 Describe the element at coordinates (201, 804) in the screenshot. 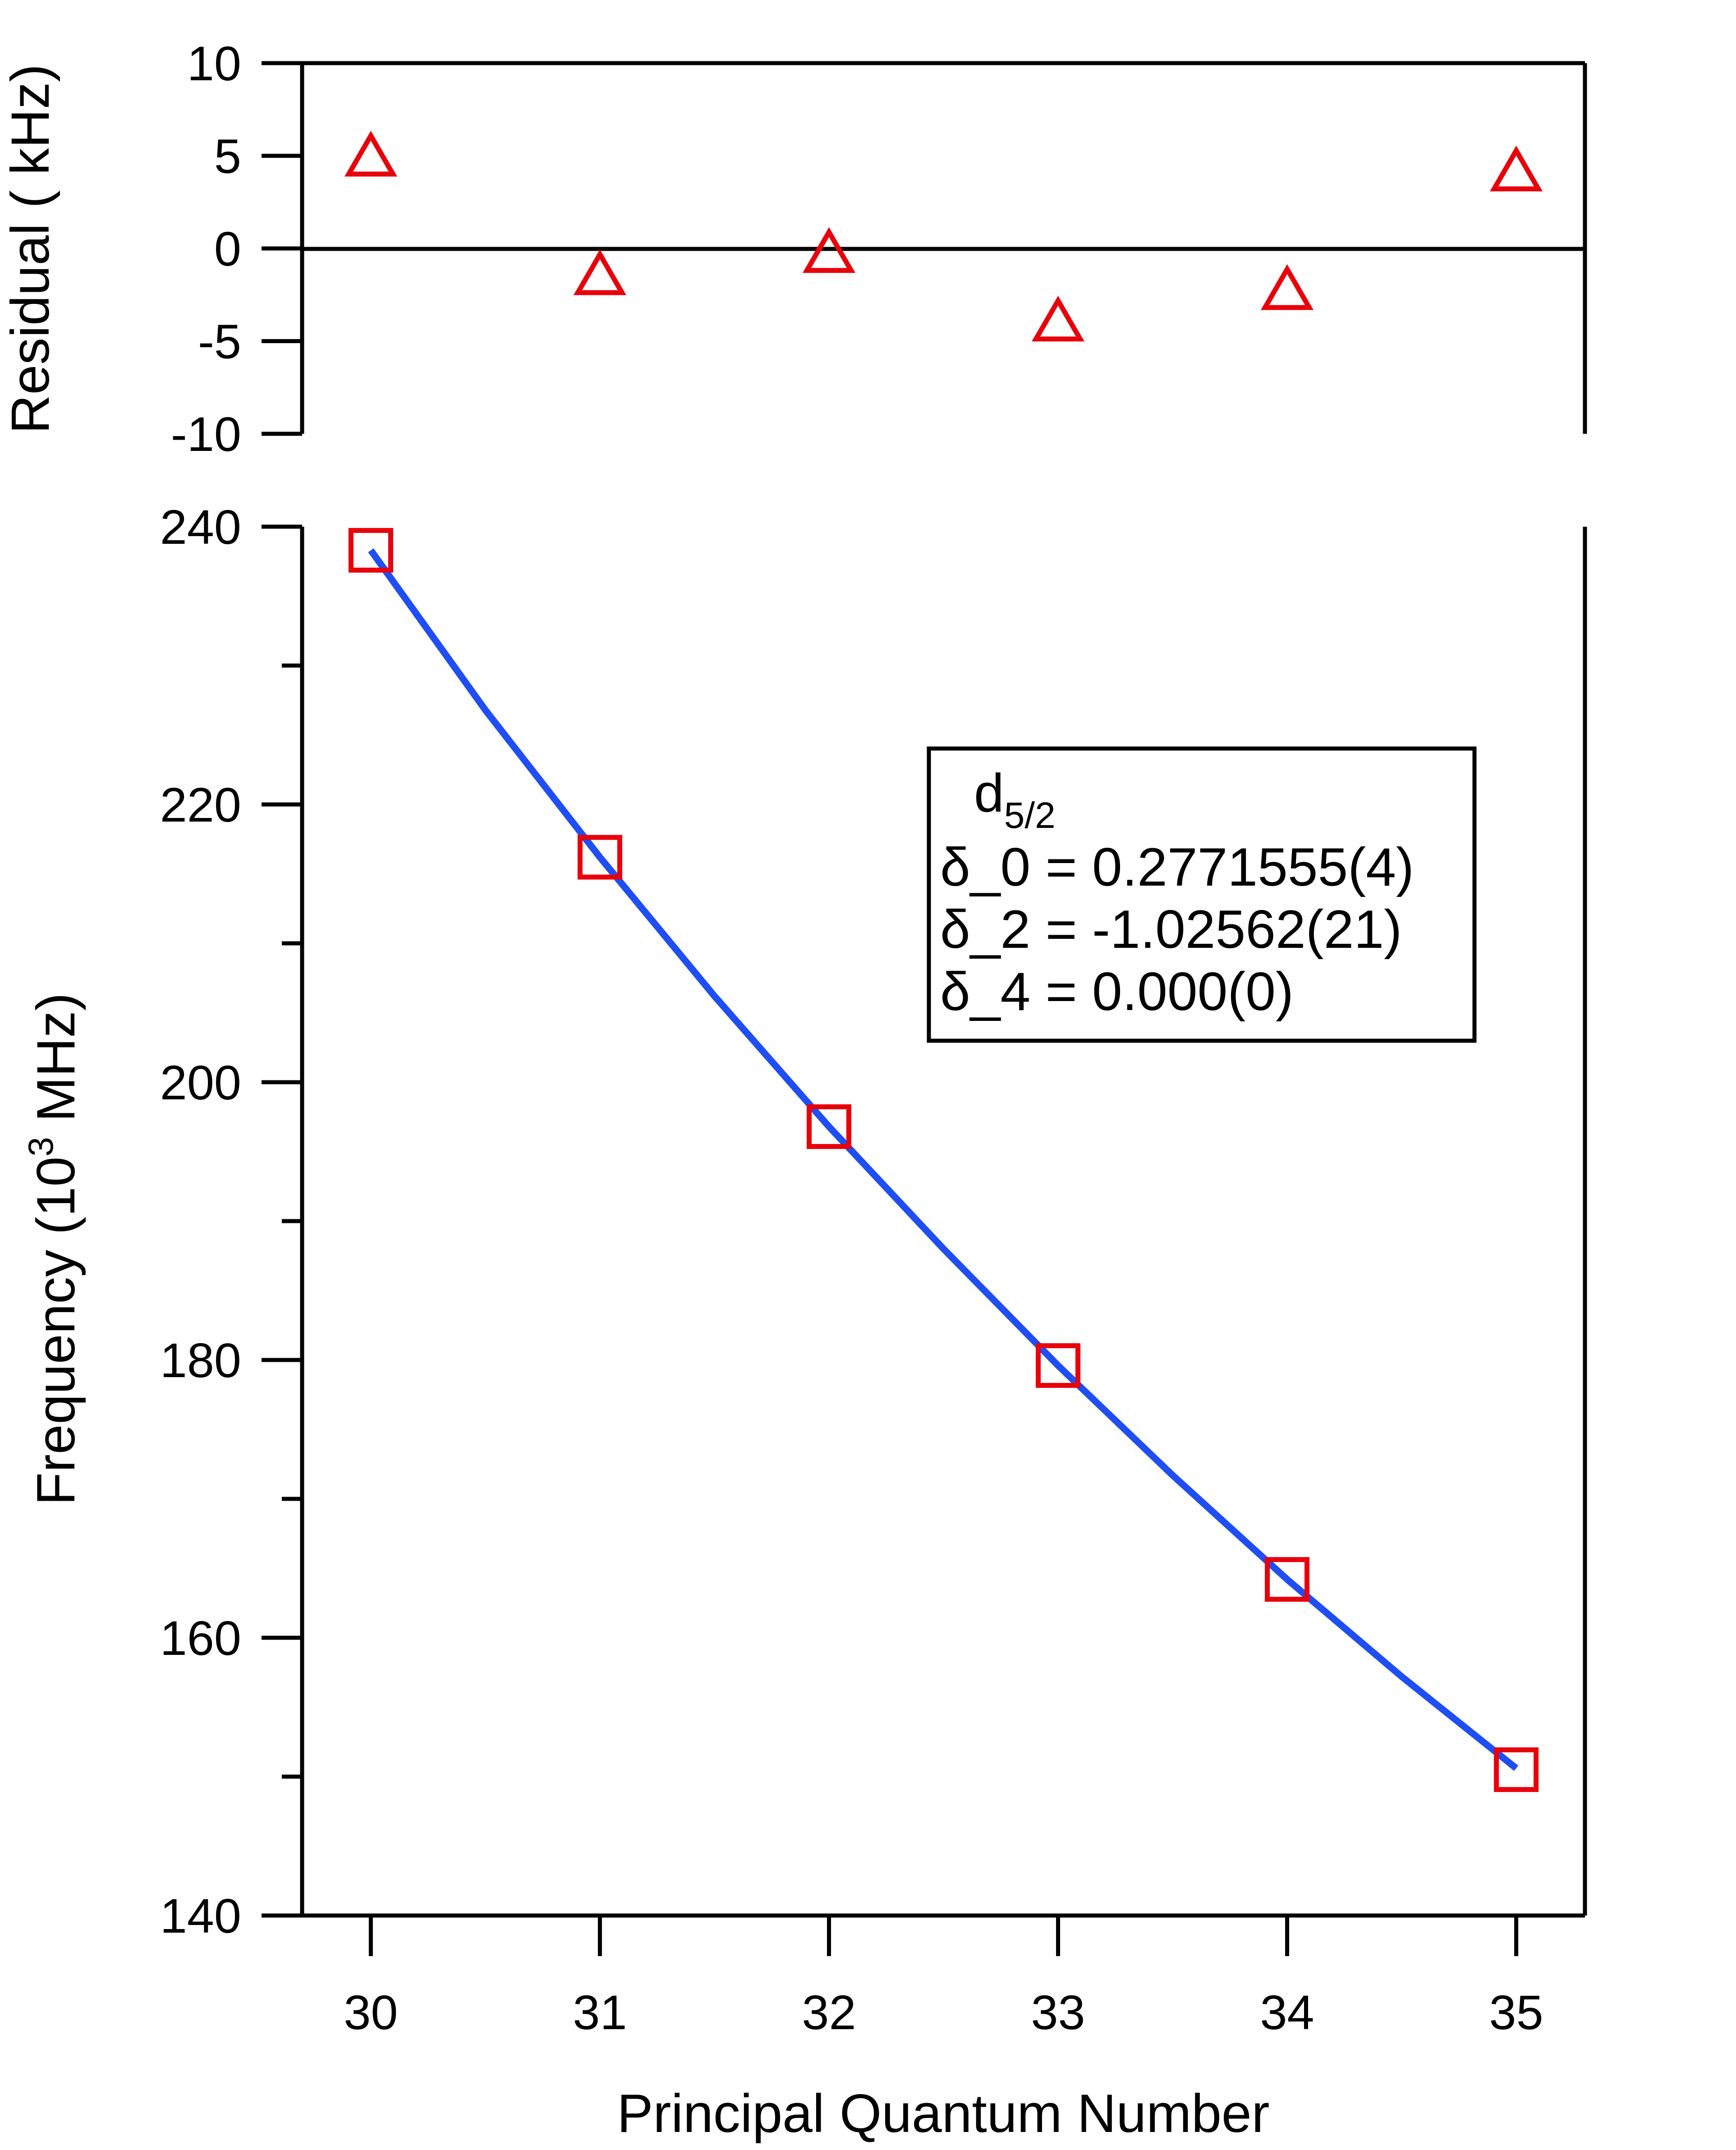

I see `main-y-tick-label: 220` at that location.